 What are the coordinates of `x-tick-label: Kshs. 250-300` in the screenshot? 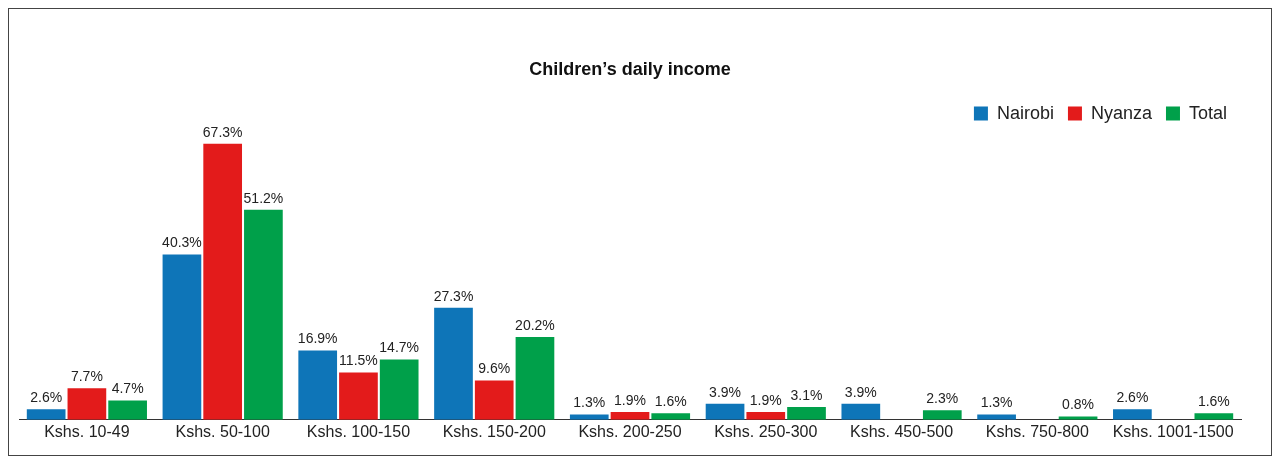 It's located at (766, 431).